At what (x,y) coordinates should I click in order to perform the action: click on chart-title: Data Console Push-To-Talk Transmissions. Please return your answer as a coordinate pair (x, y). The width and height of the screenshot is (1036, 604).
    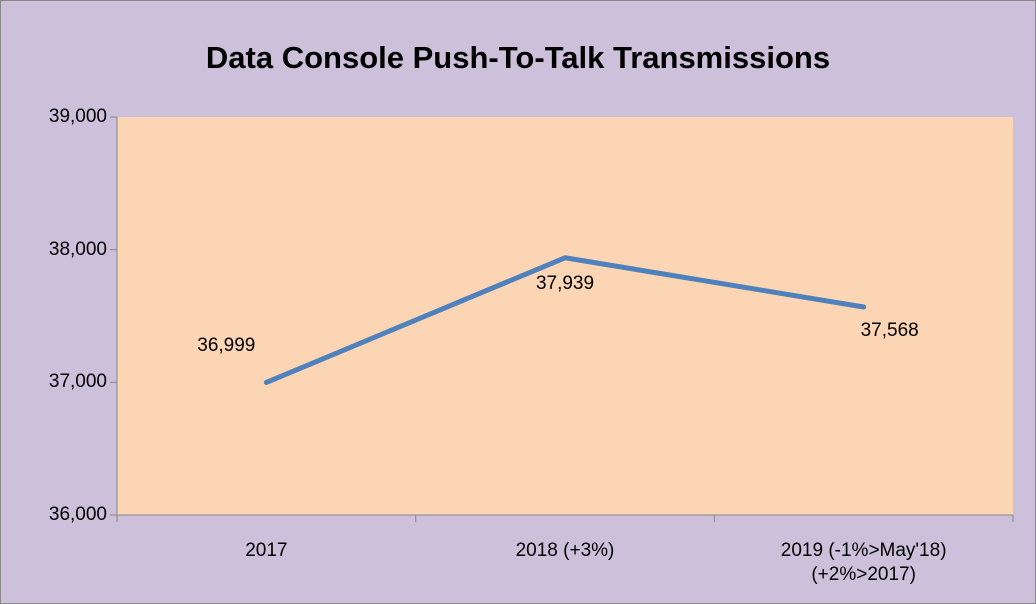
    Looking at the image, I should click on (518, 57).